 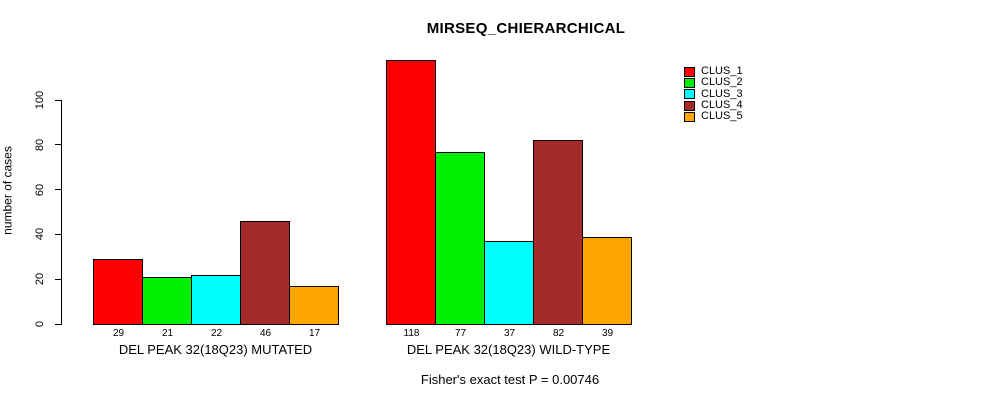 I want to click on legend-item: CLUS_2, so click(x=713, y=82).